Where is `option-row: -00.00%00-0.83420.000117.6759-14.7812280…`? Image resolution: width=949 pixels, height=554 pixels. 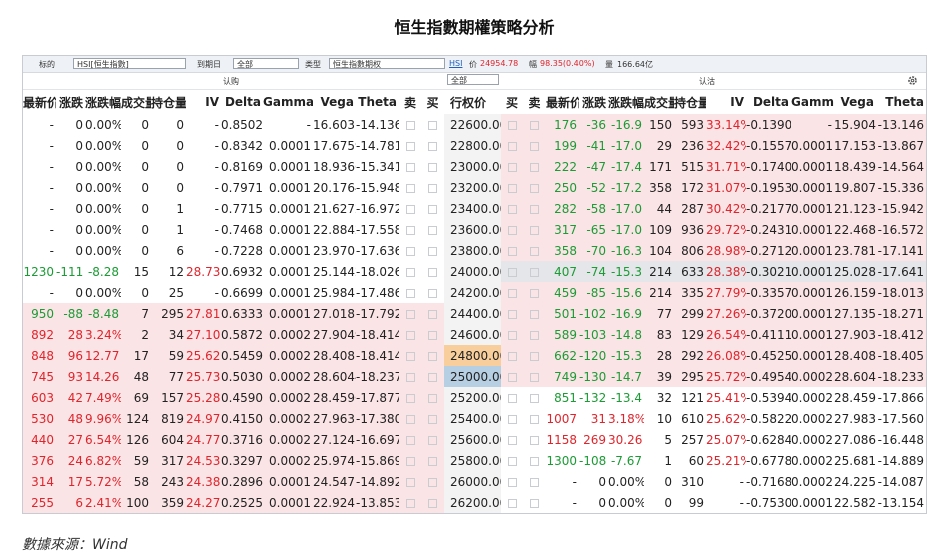
option-row: -00.00%00-0.83420.000117.6759-14.7812280… is located at coordinates (474, 145).